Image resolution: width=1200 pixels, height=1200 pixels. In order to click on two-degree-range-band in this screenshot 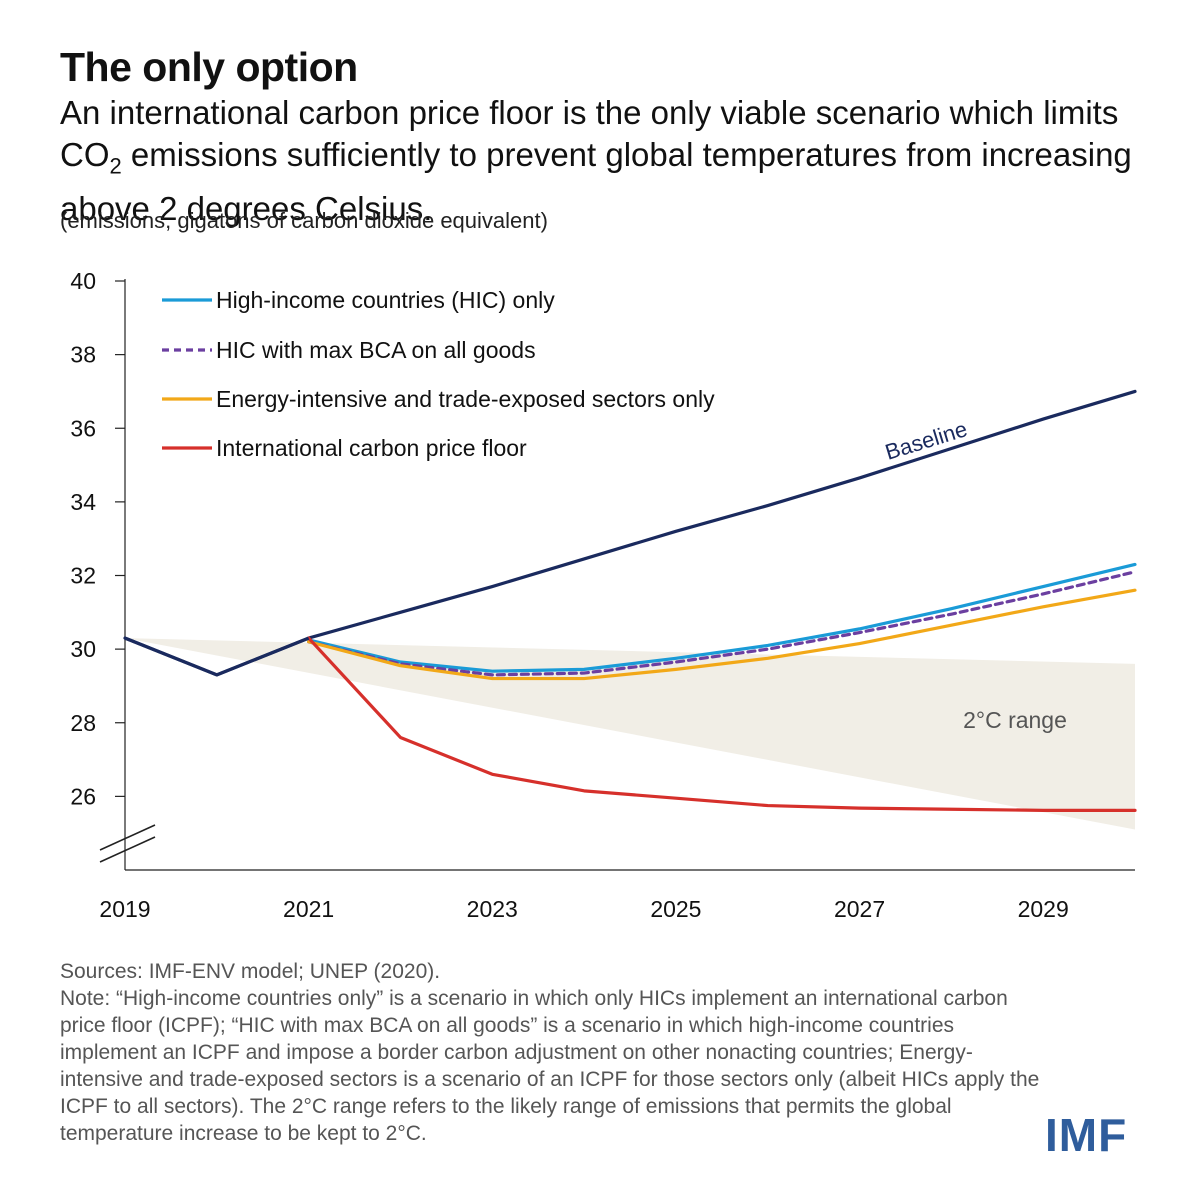, I will do `click(630, 734)`.